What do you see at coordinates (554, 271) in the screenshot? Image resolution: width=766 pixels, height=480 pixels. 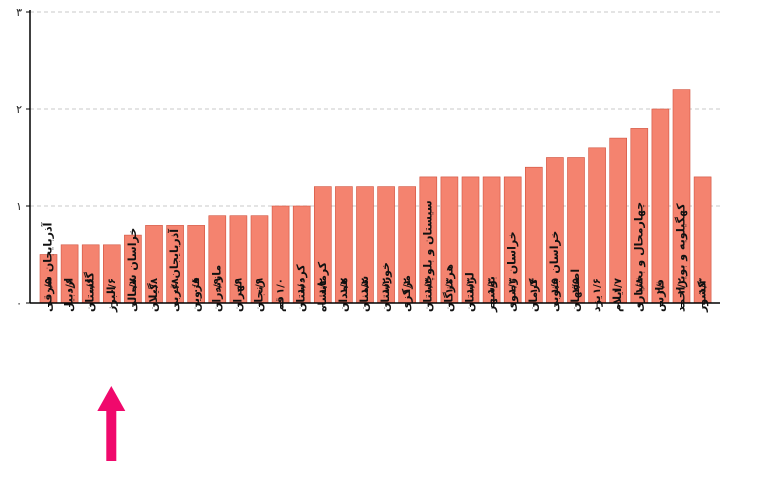 I see `category-label: خراسان جنوبی` at bounding box center [554, 271].